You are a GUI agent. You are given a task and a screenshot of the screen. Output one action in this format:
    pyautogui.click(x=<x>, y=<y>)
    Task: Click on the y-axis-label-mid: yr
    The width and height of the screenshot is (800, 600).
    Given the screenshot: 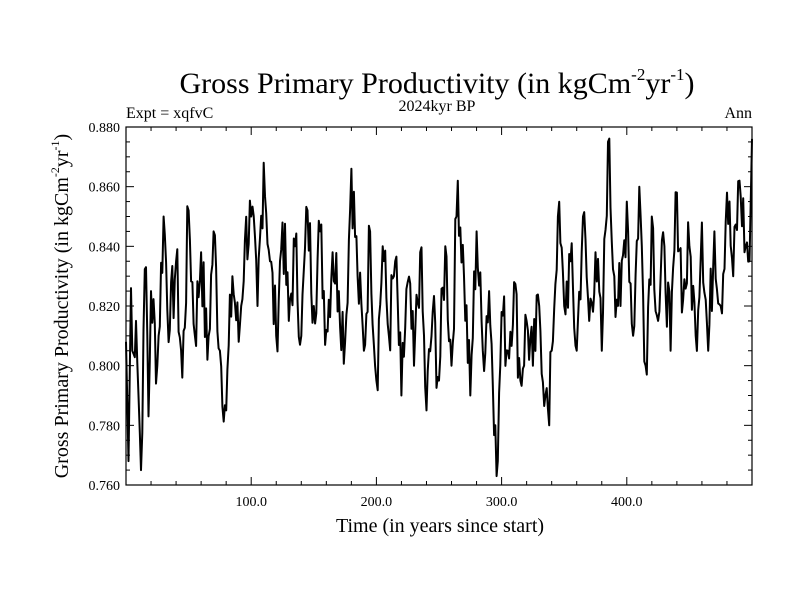 What is the action you would take?
    pyautogui.click(x=62, y=158)
    